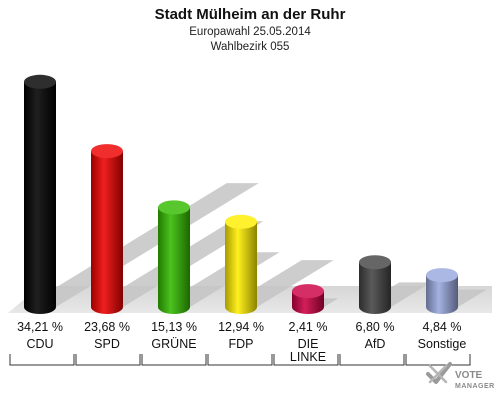 The height and width of the screenshot is (400, 500). What do you see at coordinates (442, 275) in the screenshot?
I see `bar-top-sonstige` at bounding box center [442, 275].